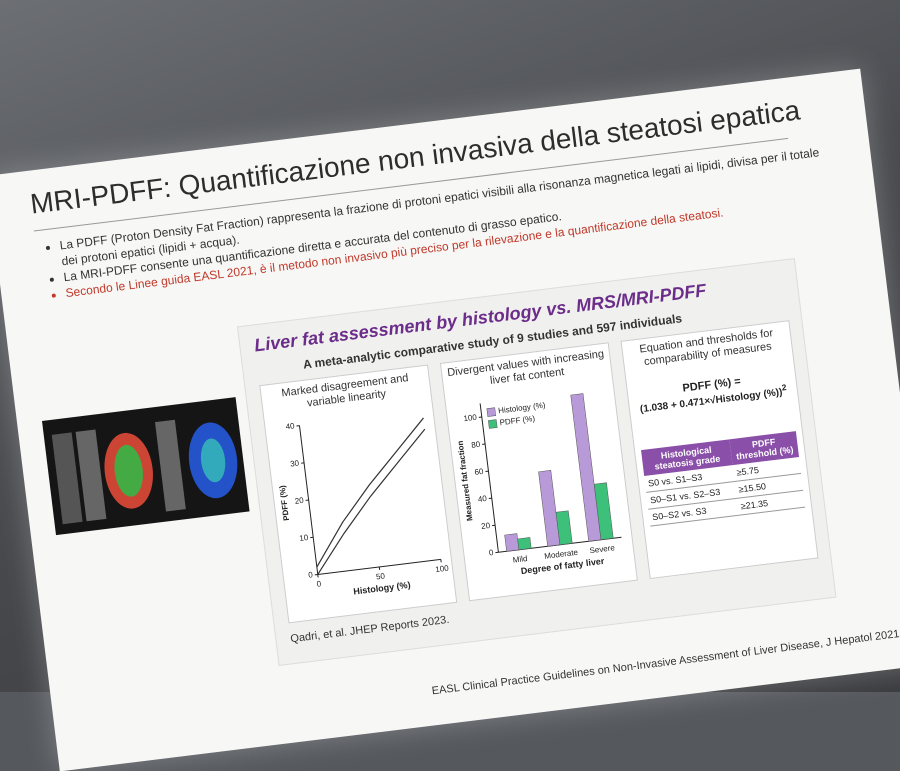 The image size is (900, 771). Describe the element at coordinates (517, 420) in the screenshot. I see `legend-label: PDFF (%)` at that location.